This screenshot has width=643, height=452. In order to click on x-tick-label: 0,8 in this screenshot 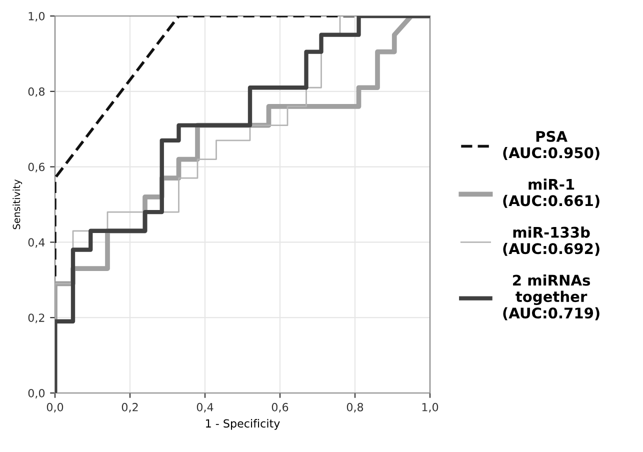, I will do `click(355, 407)`.